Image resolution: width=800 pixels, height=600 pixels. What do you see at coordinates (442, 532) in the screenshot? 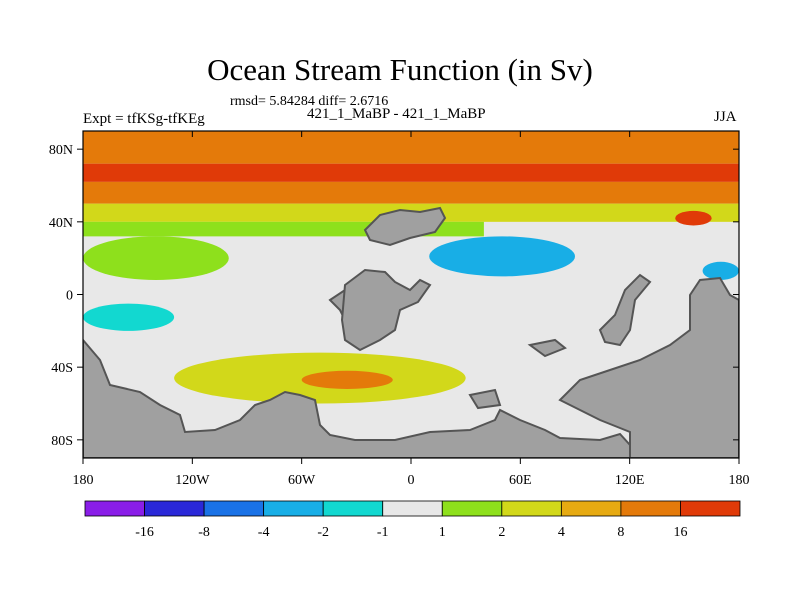
I see `colorbar-label: 1` at bounding box center [442, 532].